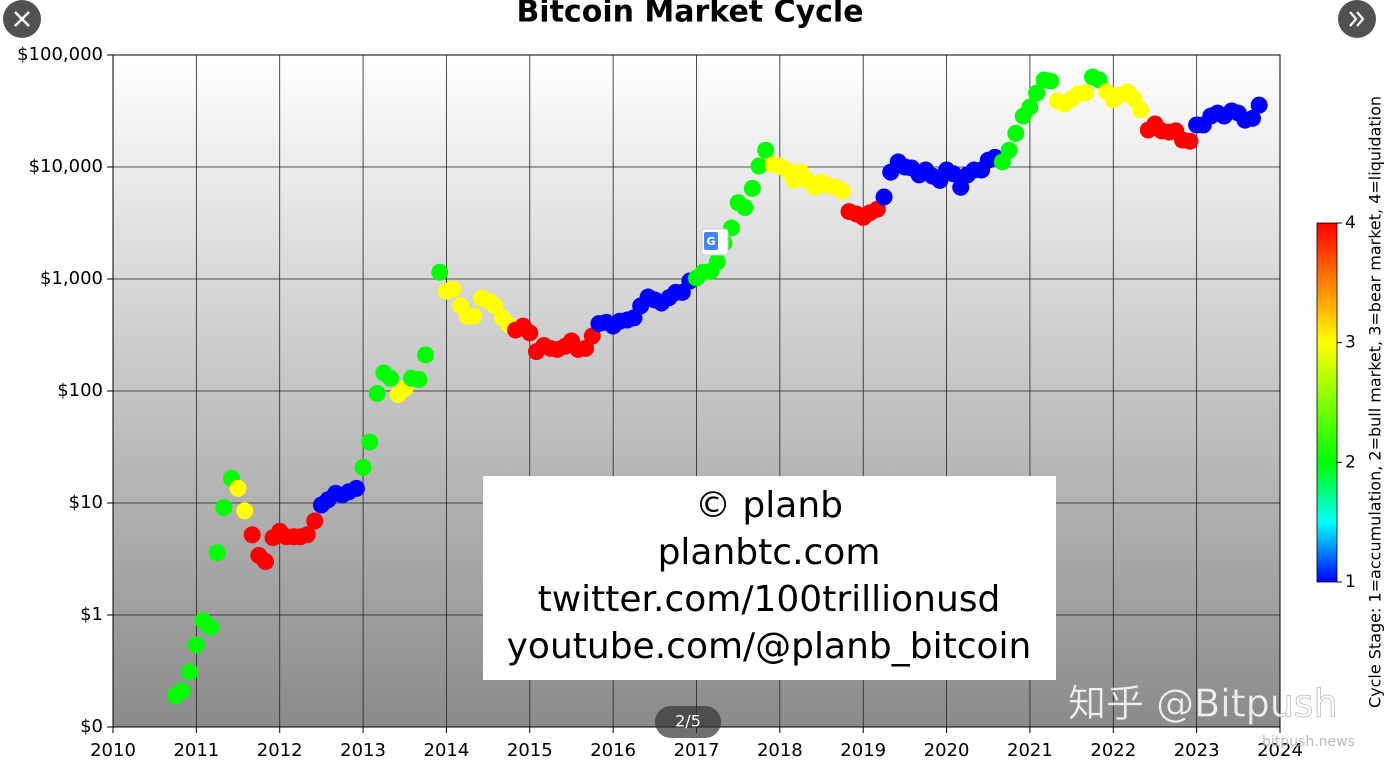 This screenshot has height=768, width=1389. I want to click on annotation-line: © planb, so click(769, 505).